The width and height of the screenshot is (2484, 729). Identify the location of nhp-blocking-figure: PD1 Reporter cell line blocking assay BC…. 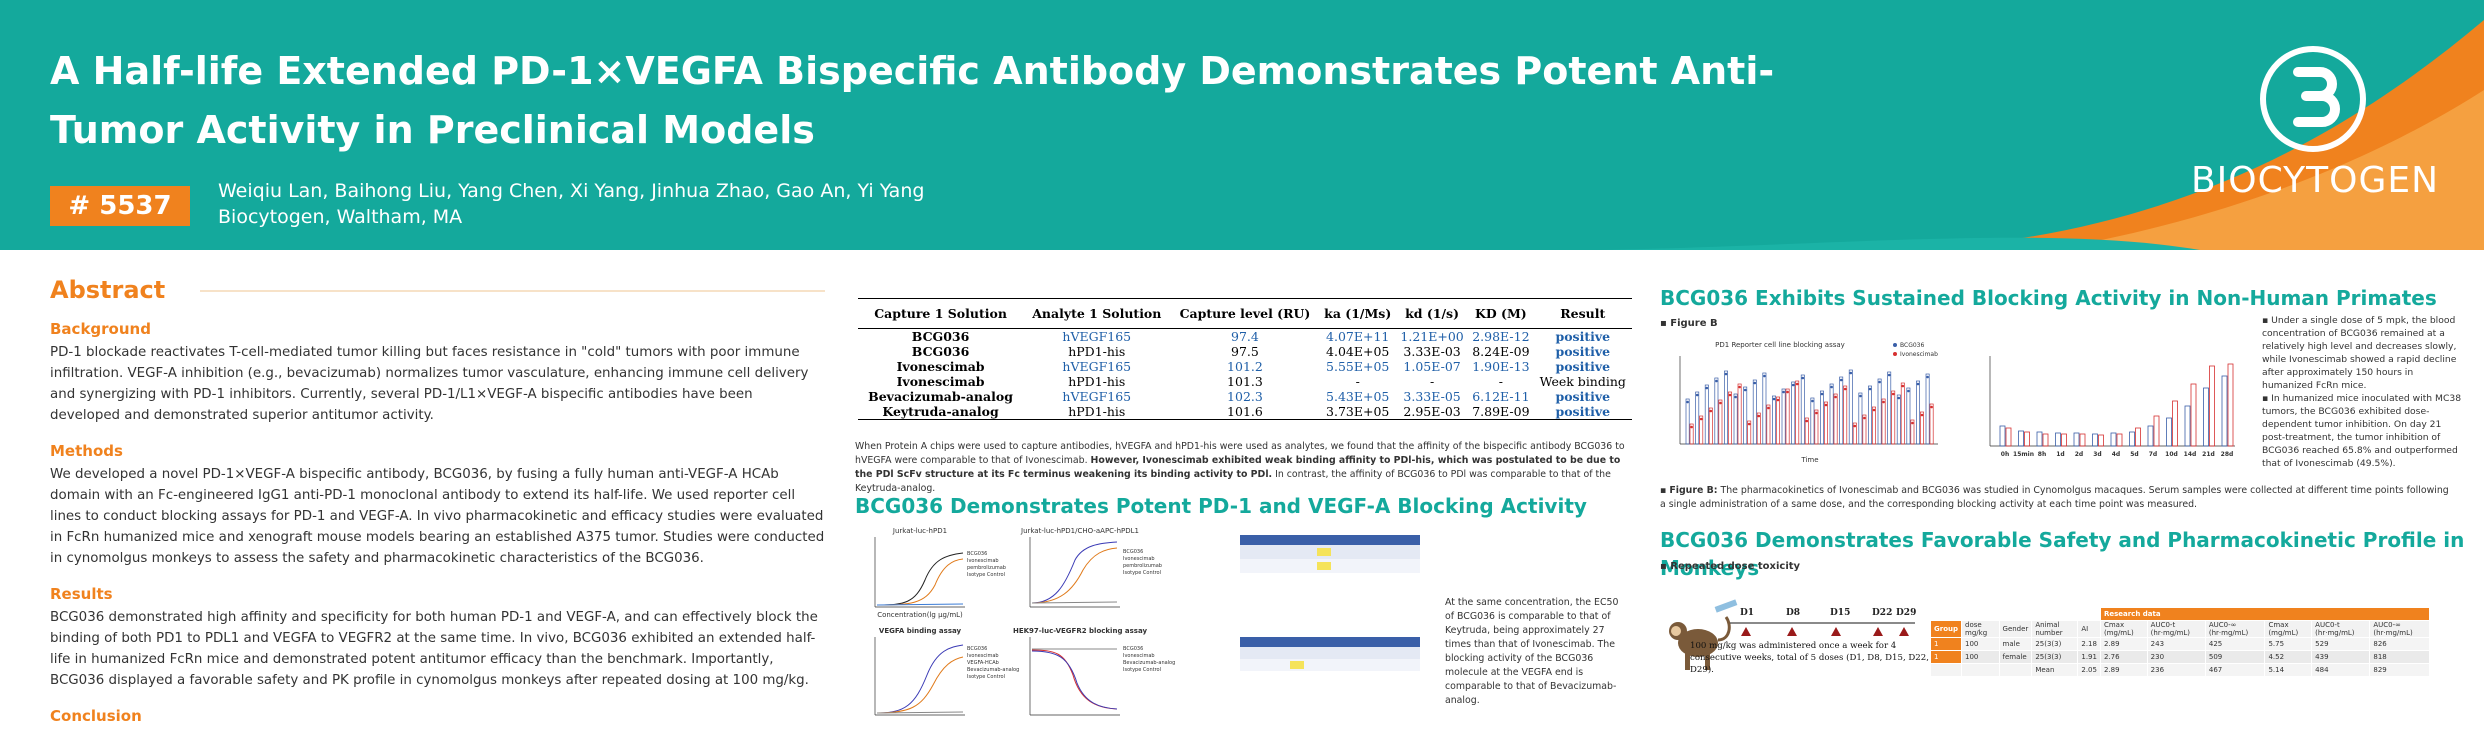
(1957, 402).